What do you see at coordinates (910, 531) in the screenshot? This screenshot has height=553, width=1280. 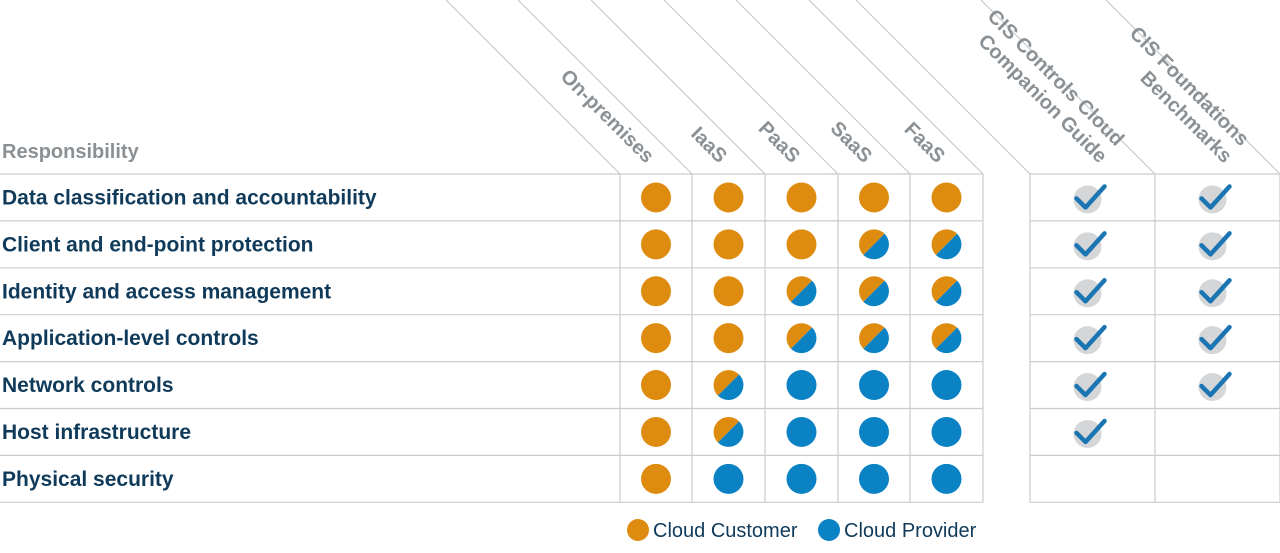 I see `legend-label: Cloud Provider` at bounding box center [910, 531].